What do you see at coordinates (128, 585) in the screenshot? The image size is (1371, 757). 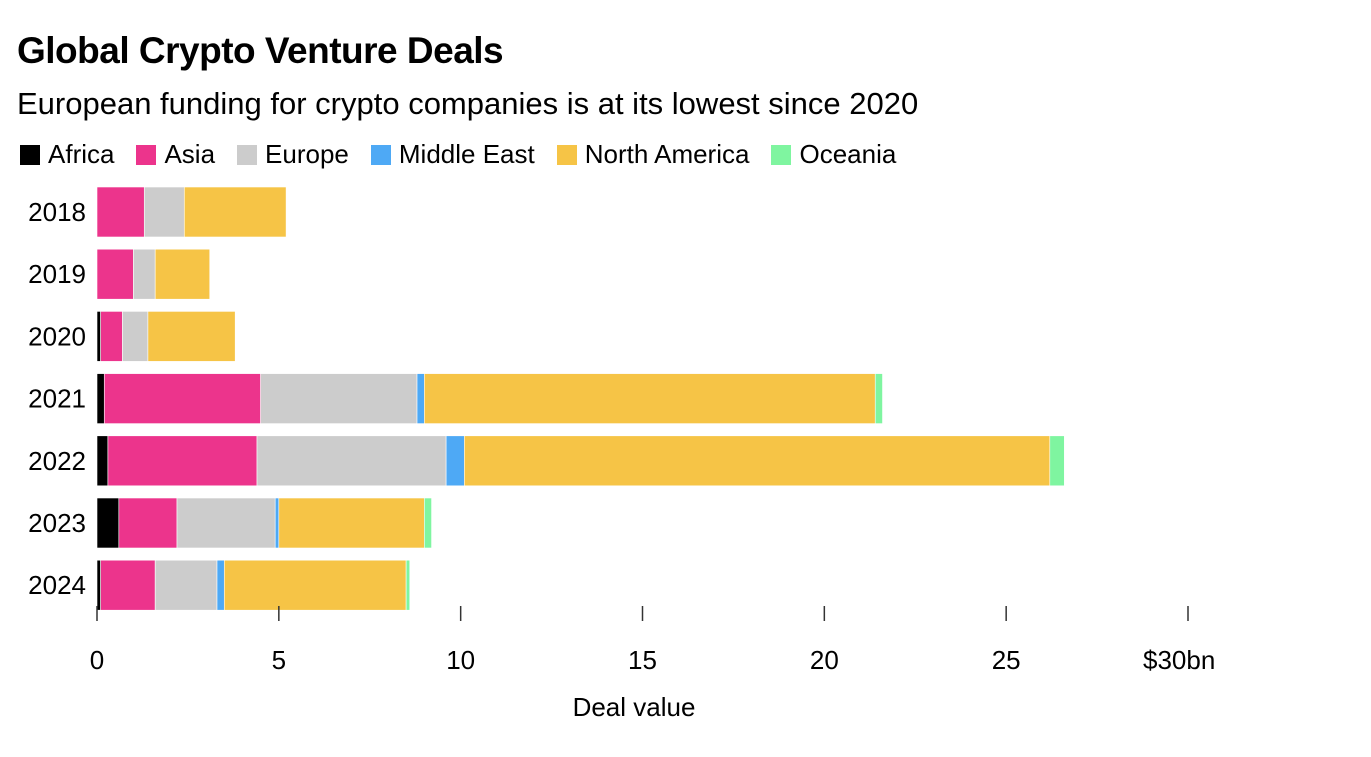 I see `bar-segment-asia-2024` at bounding box center [128, 585].